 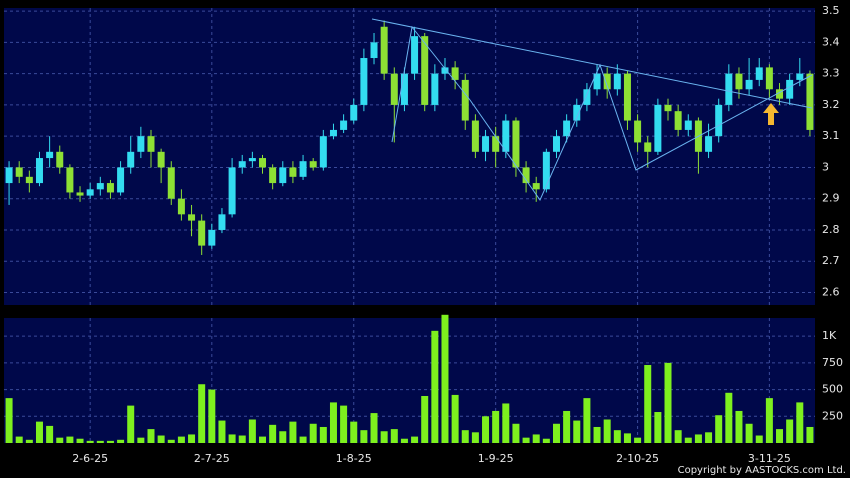 I want to click on y-tick-label: 2.6, so click(x=831, y=291).